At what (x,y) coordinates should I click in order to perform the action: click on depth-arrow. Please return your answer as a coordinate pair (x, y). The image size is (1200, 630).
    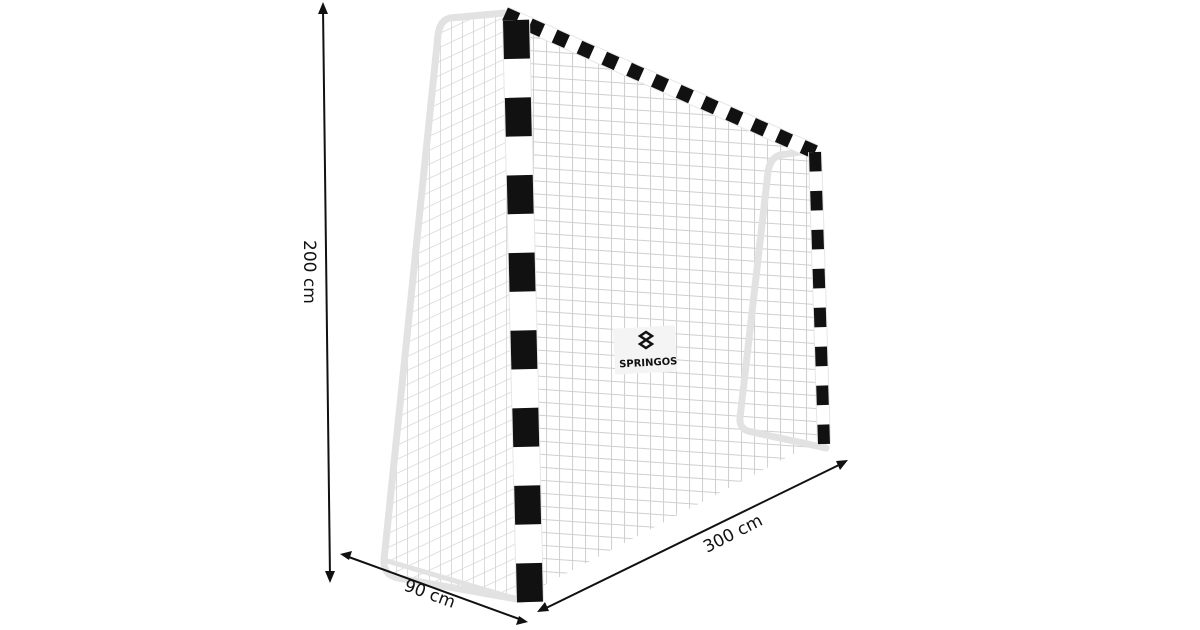
    Looking at the image, I should click on (434, 588).